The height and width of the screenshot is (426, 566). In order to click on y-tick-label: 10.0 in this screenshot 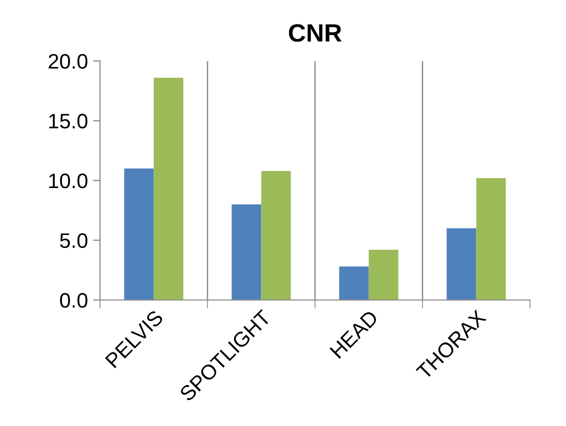, I will do `click(68, 181)`.